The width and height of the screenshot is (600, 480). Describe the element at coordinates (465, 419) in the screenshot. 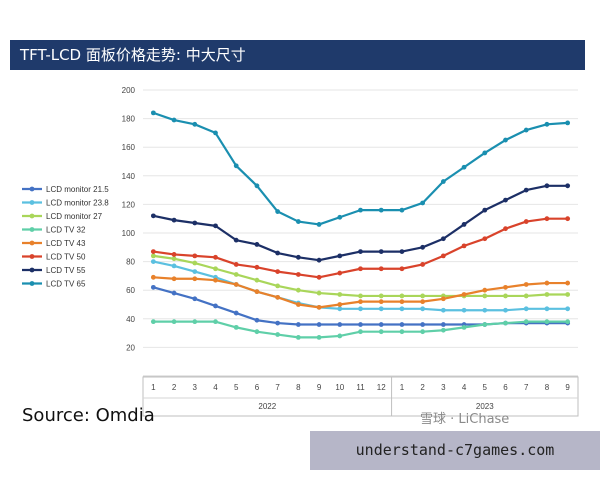

I see `watermark: 雪球 · LiChase` at that location.